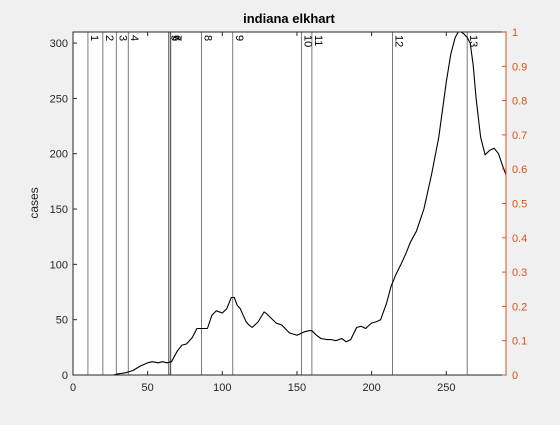 The height and width of the screenshot is (425, 560). I want to click on x-tick-label: 50, so click(148, 388).